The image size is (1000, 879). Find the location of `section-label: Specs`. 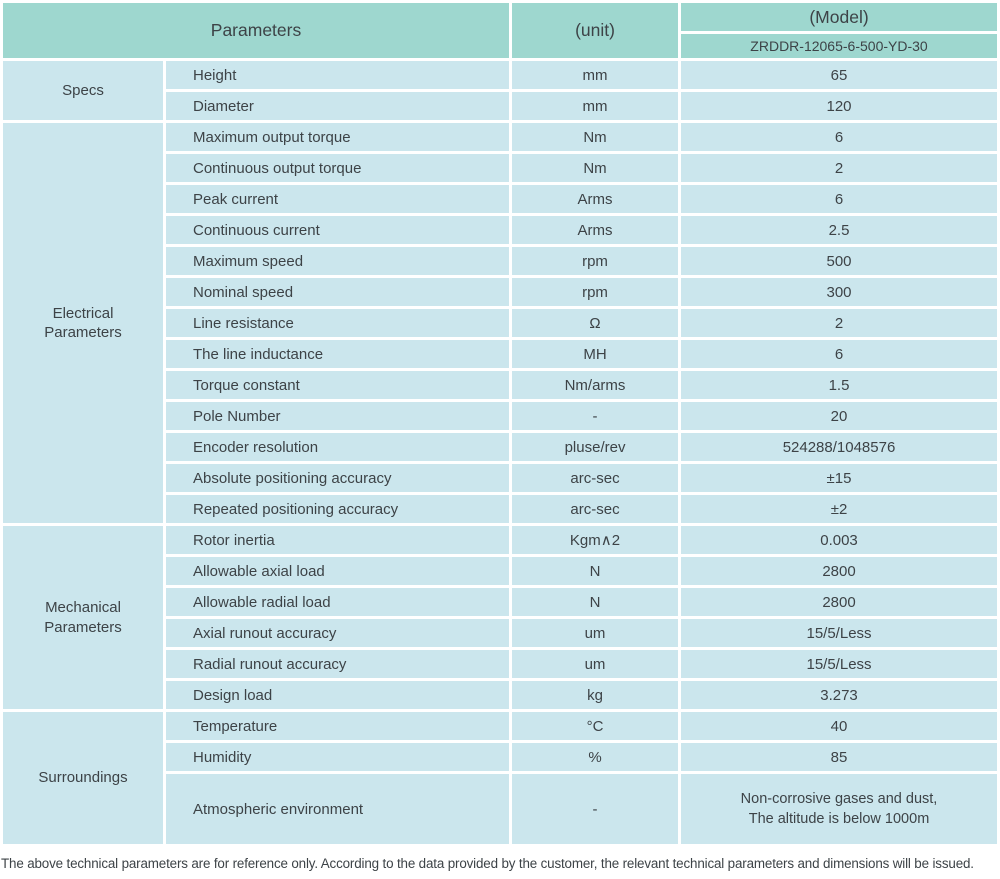

section-label: Specs is located at coordinates (83, 90).